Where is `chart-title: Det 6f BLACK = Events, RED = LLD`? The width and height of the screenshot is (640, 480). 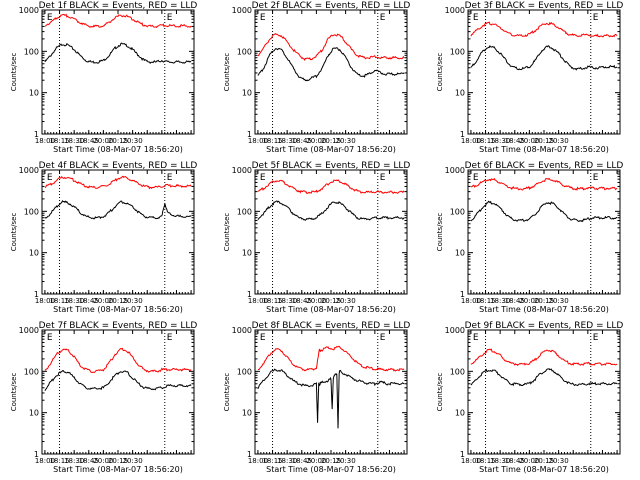
chart-title: Det 6f BLACK = Events, RED = LLD is located at coordinates (544, 166).